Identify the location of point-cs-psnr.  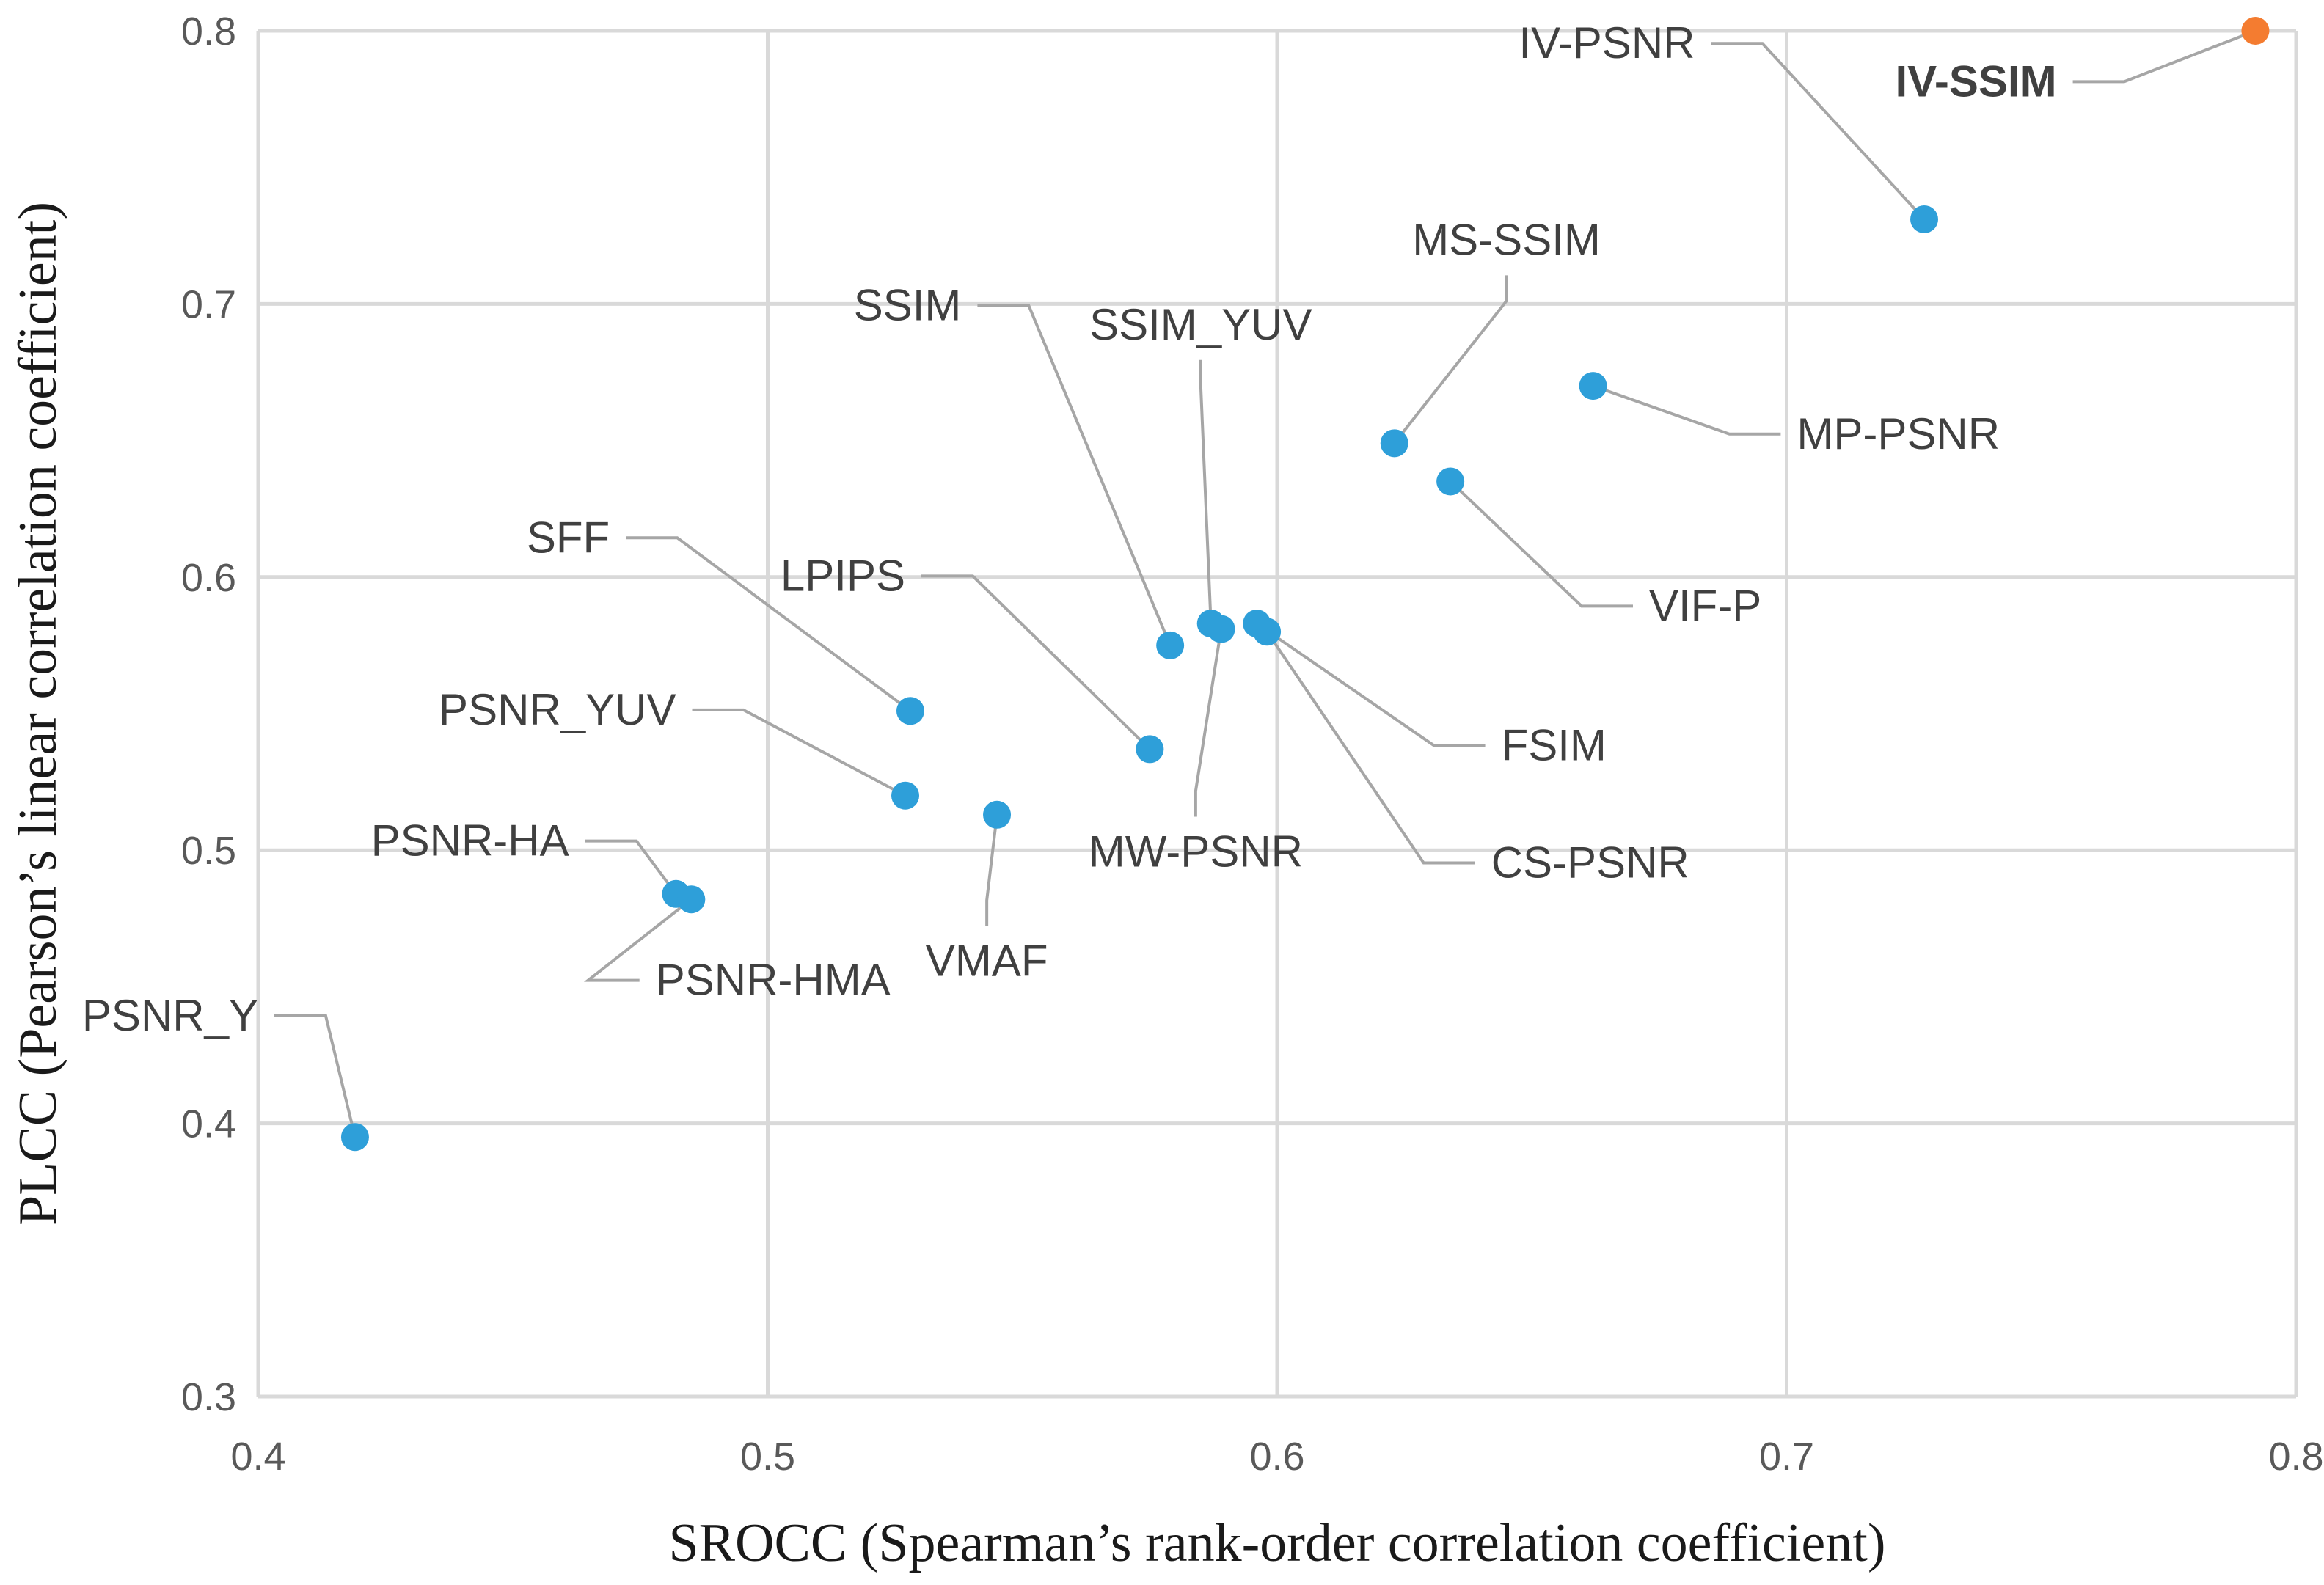
(1267, 632).